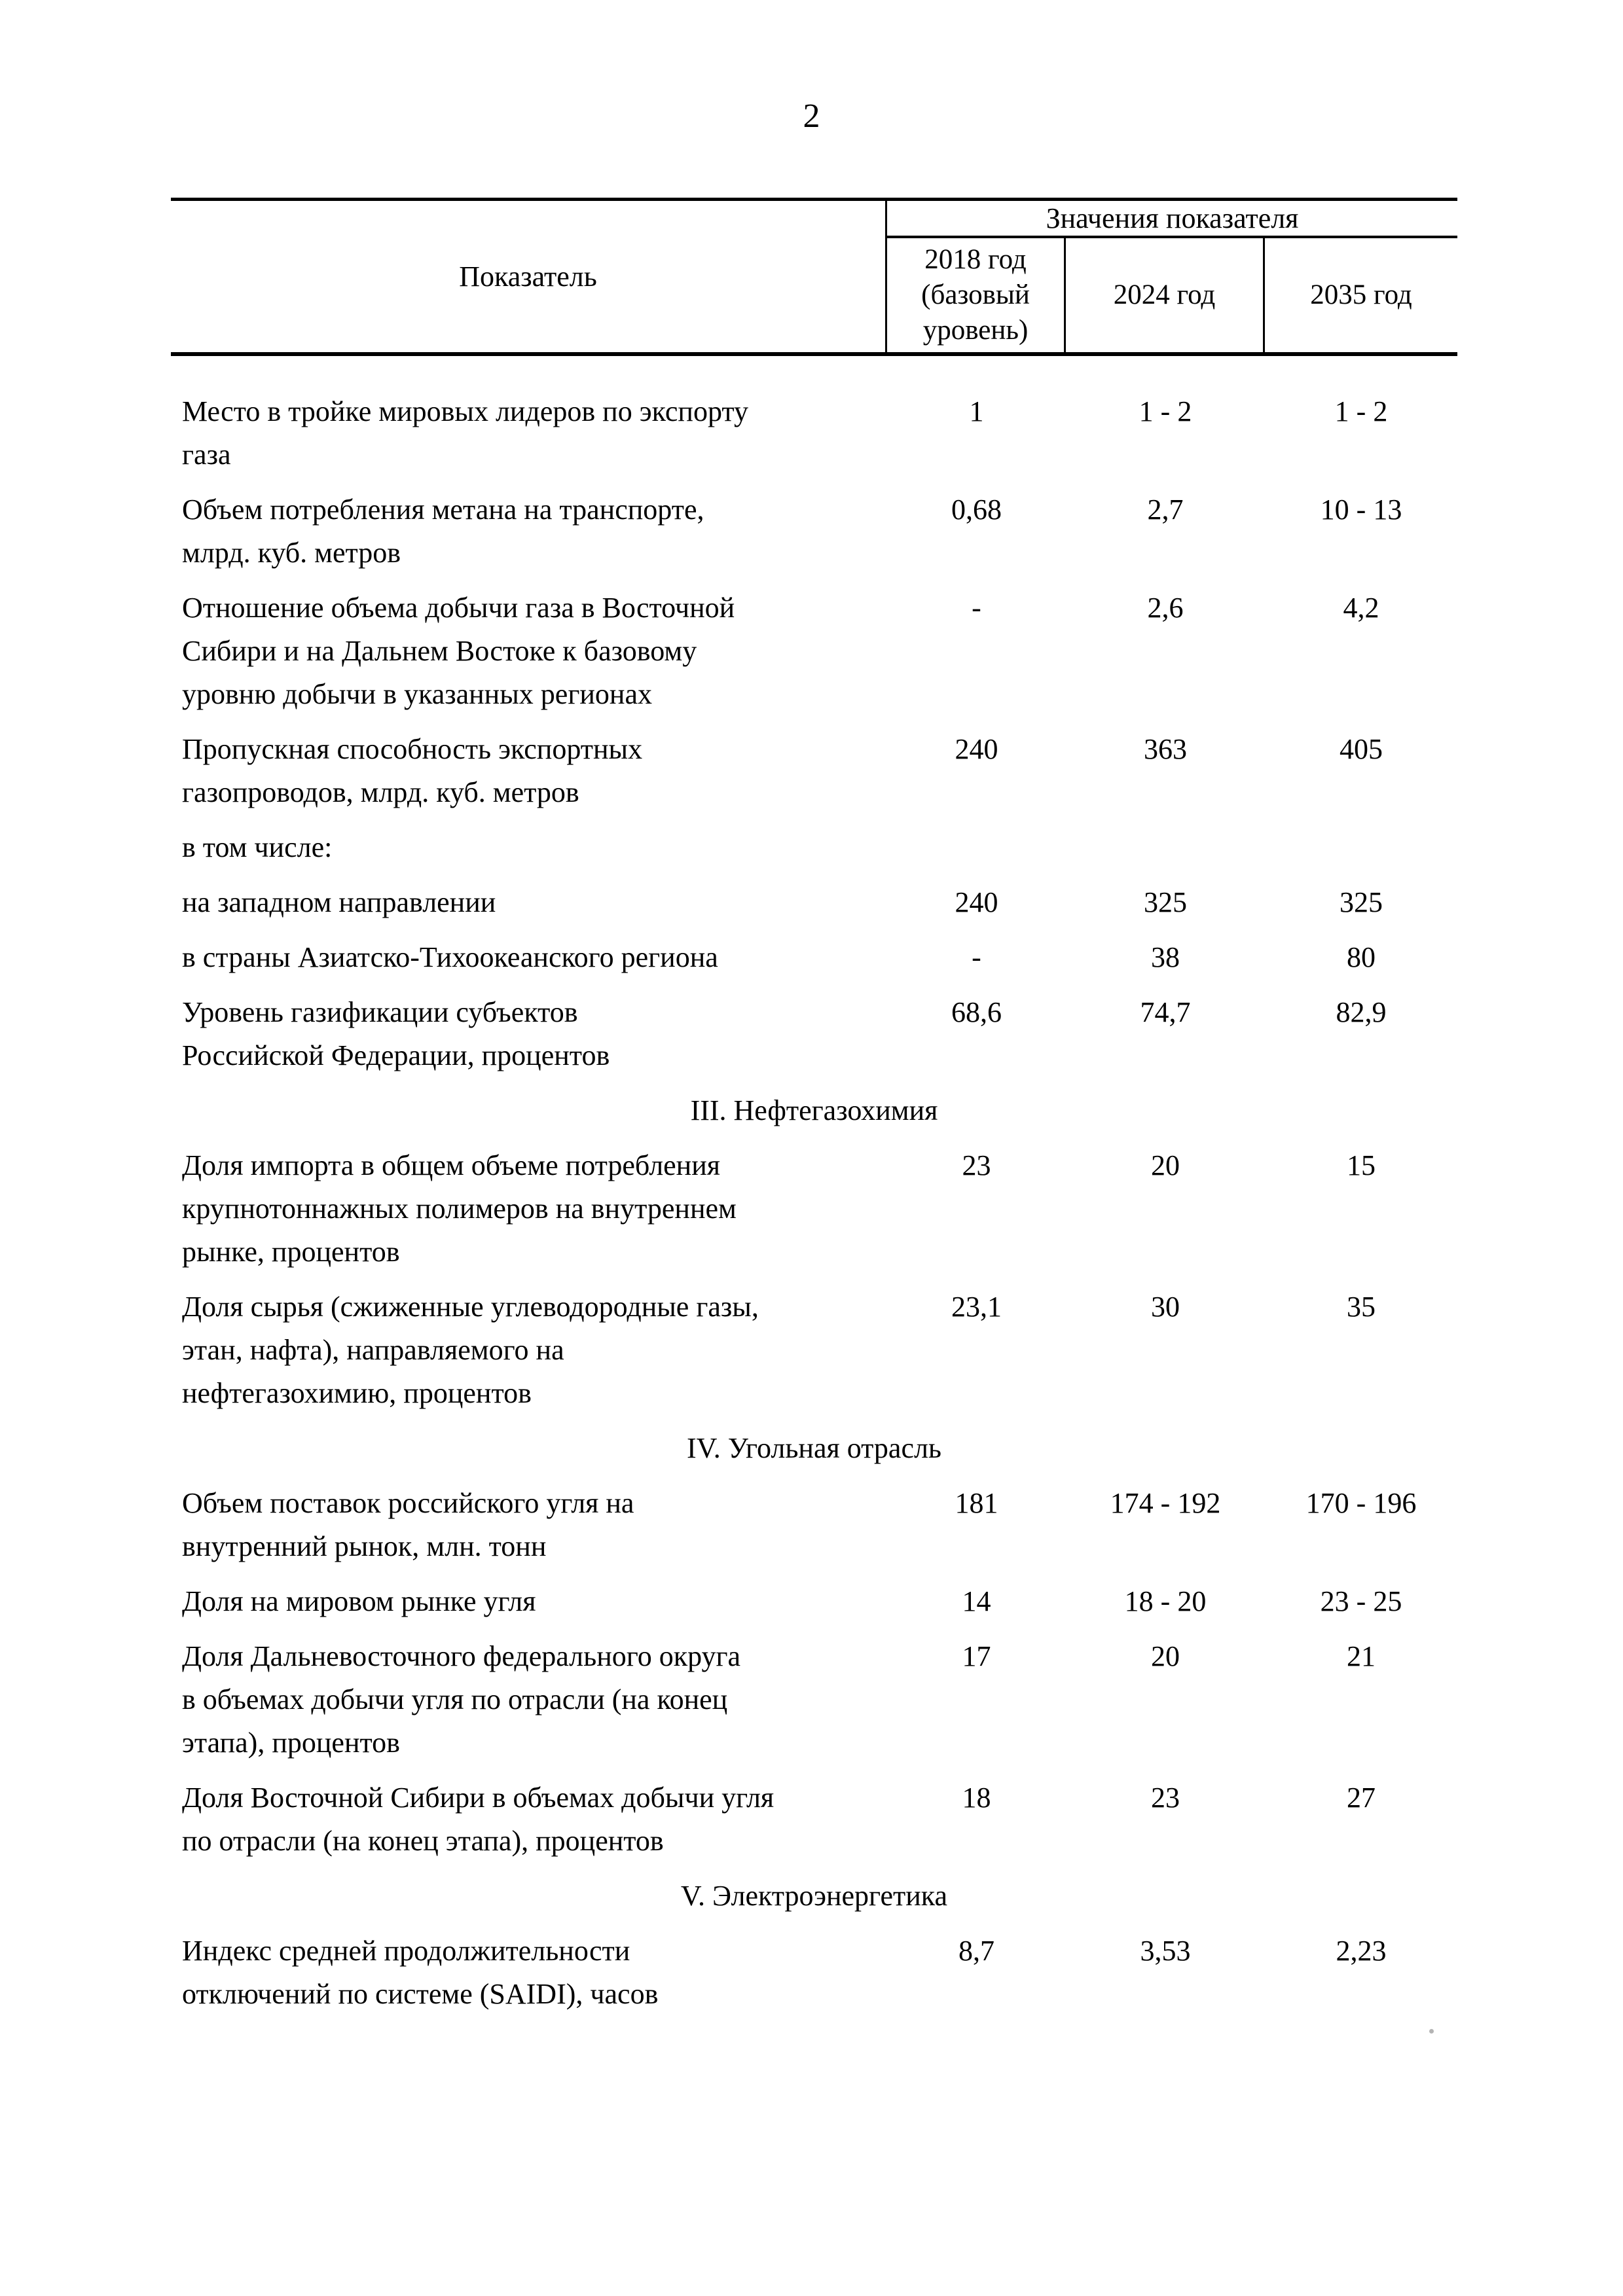  I want to click on header-values-group-title: Значения показателя, so click(1172, 219).